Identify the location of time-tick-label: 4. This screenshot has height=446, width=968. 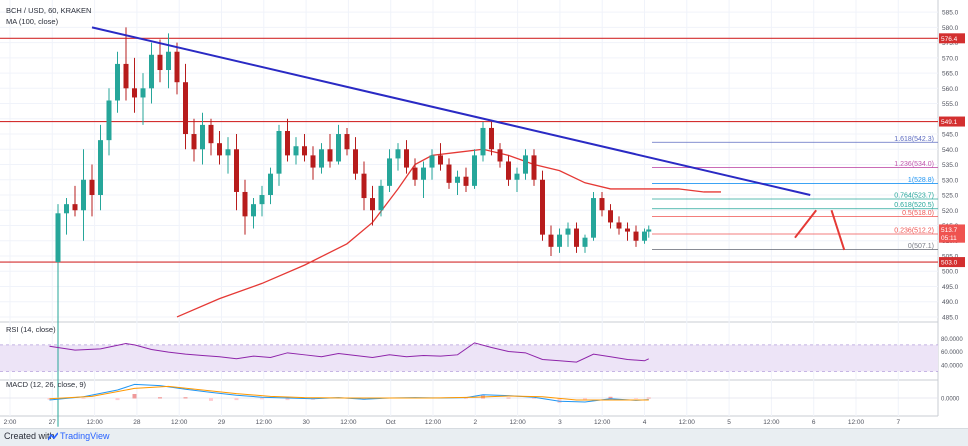
(645, 422).